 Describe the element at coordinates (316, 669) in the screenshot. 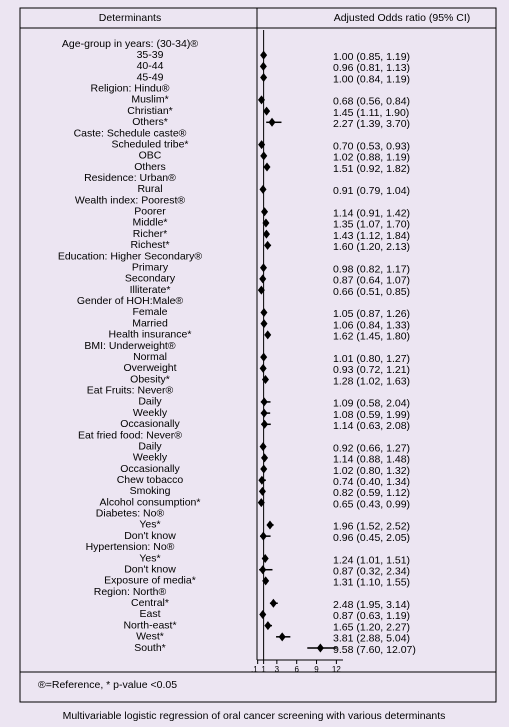

I see `x-tick-label: 9` at that location.